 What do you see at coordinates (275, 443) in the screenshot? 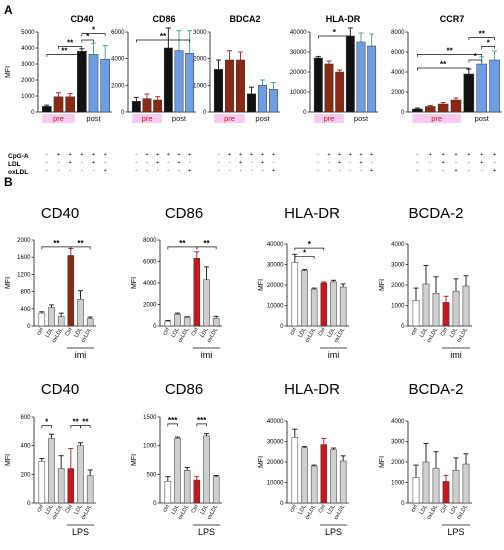
I see `y-tick-label: 30000` at bounding box center [275, 443].